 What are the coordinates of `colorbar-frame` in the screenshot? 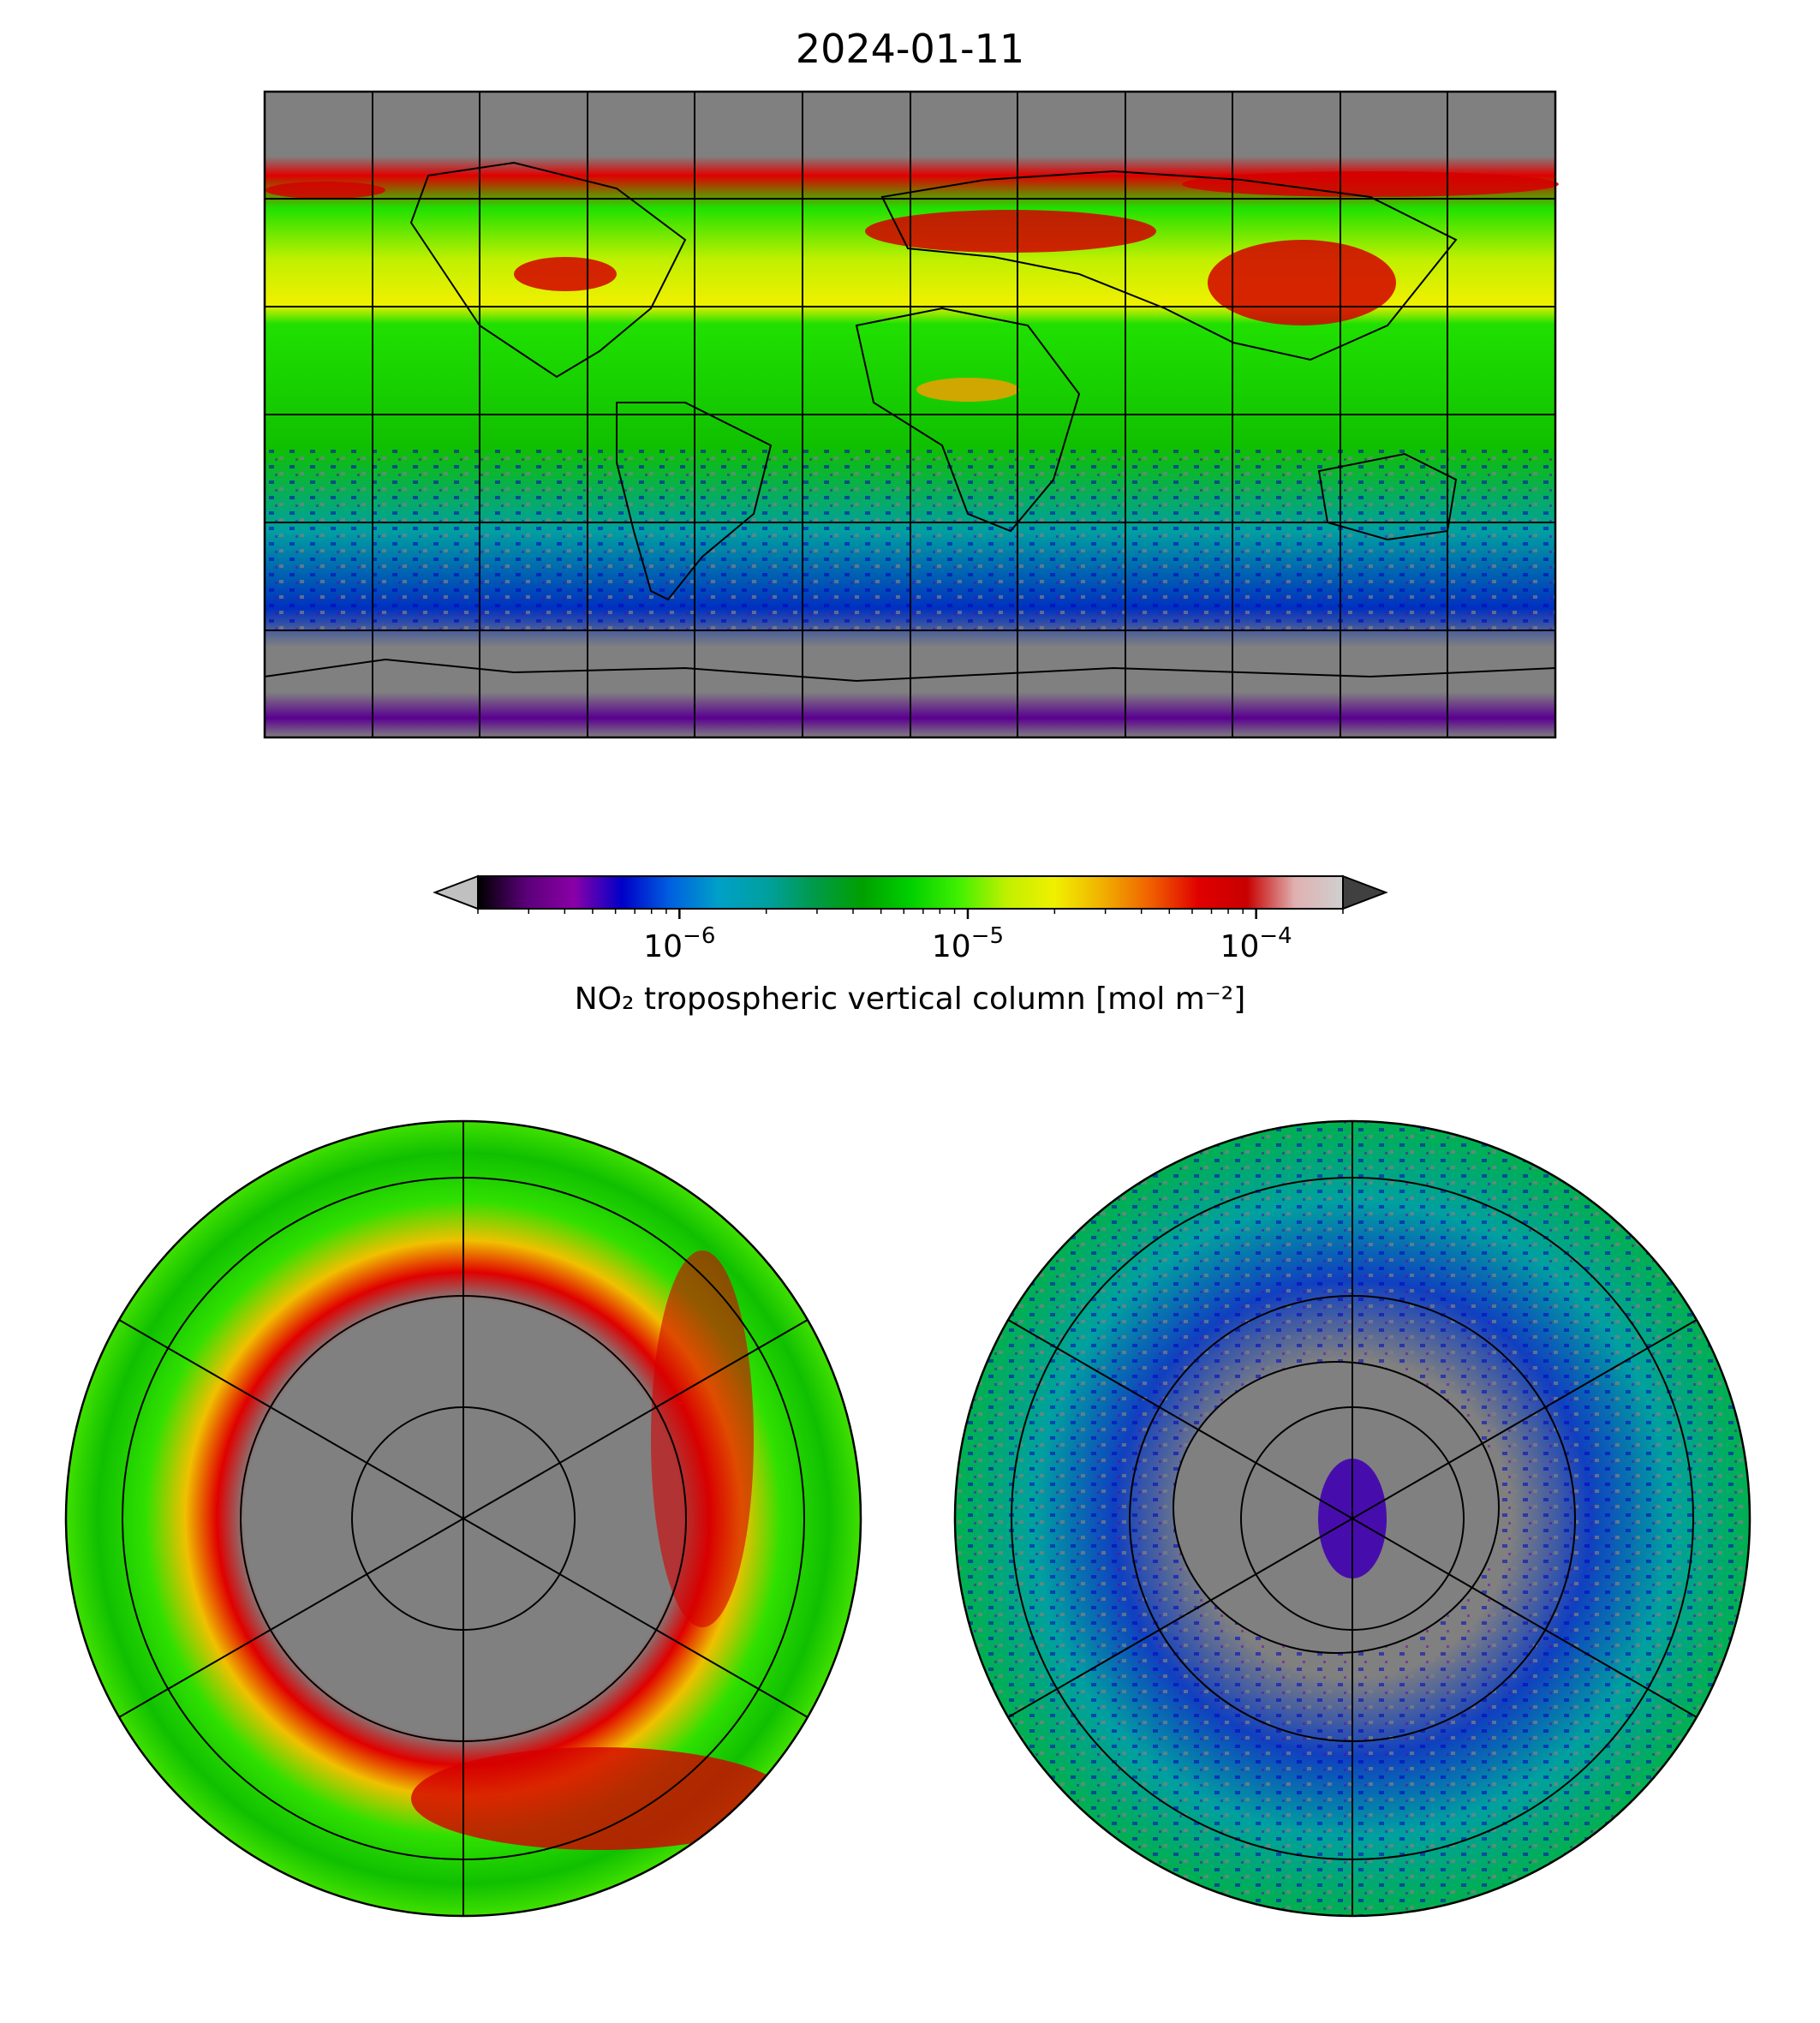 It's located at (911, 892).